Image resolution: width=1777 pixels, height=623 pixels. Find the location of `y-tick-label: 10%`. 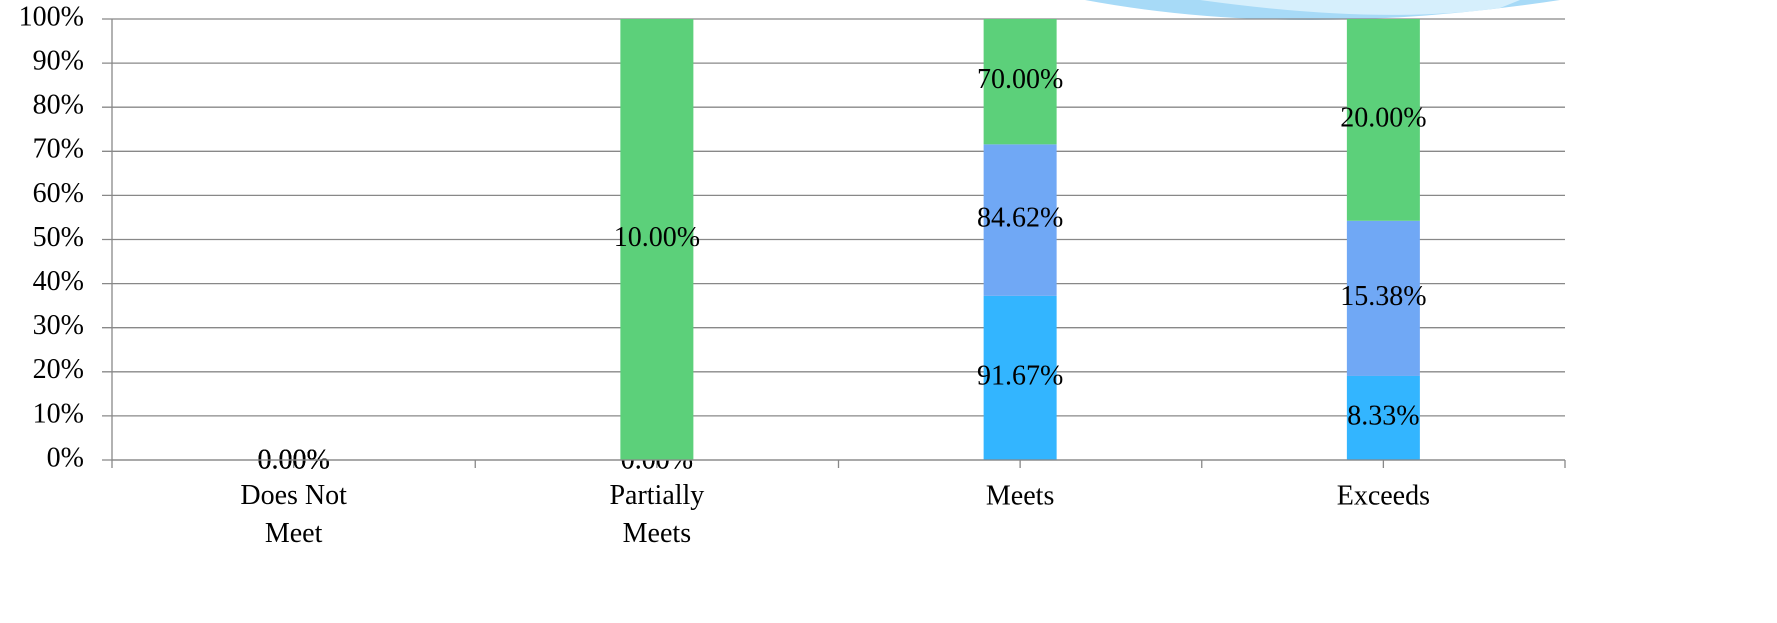

y-tick-label: 10% is located at coordinates (58, 413).